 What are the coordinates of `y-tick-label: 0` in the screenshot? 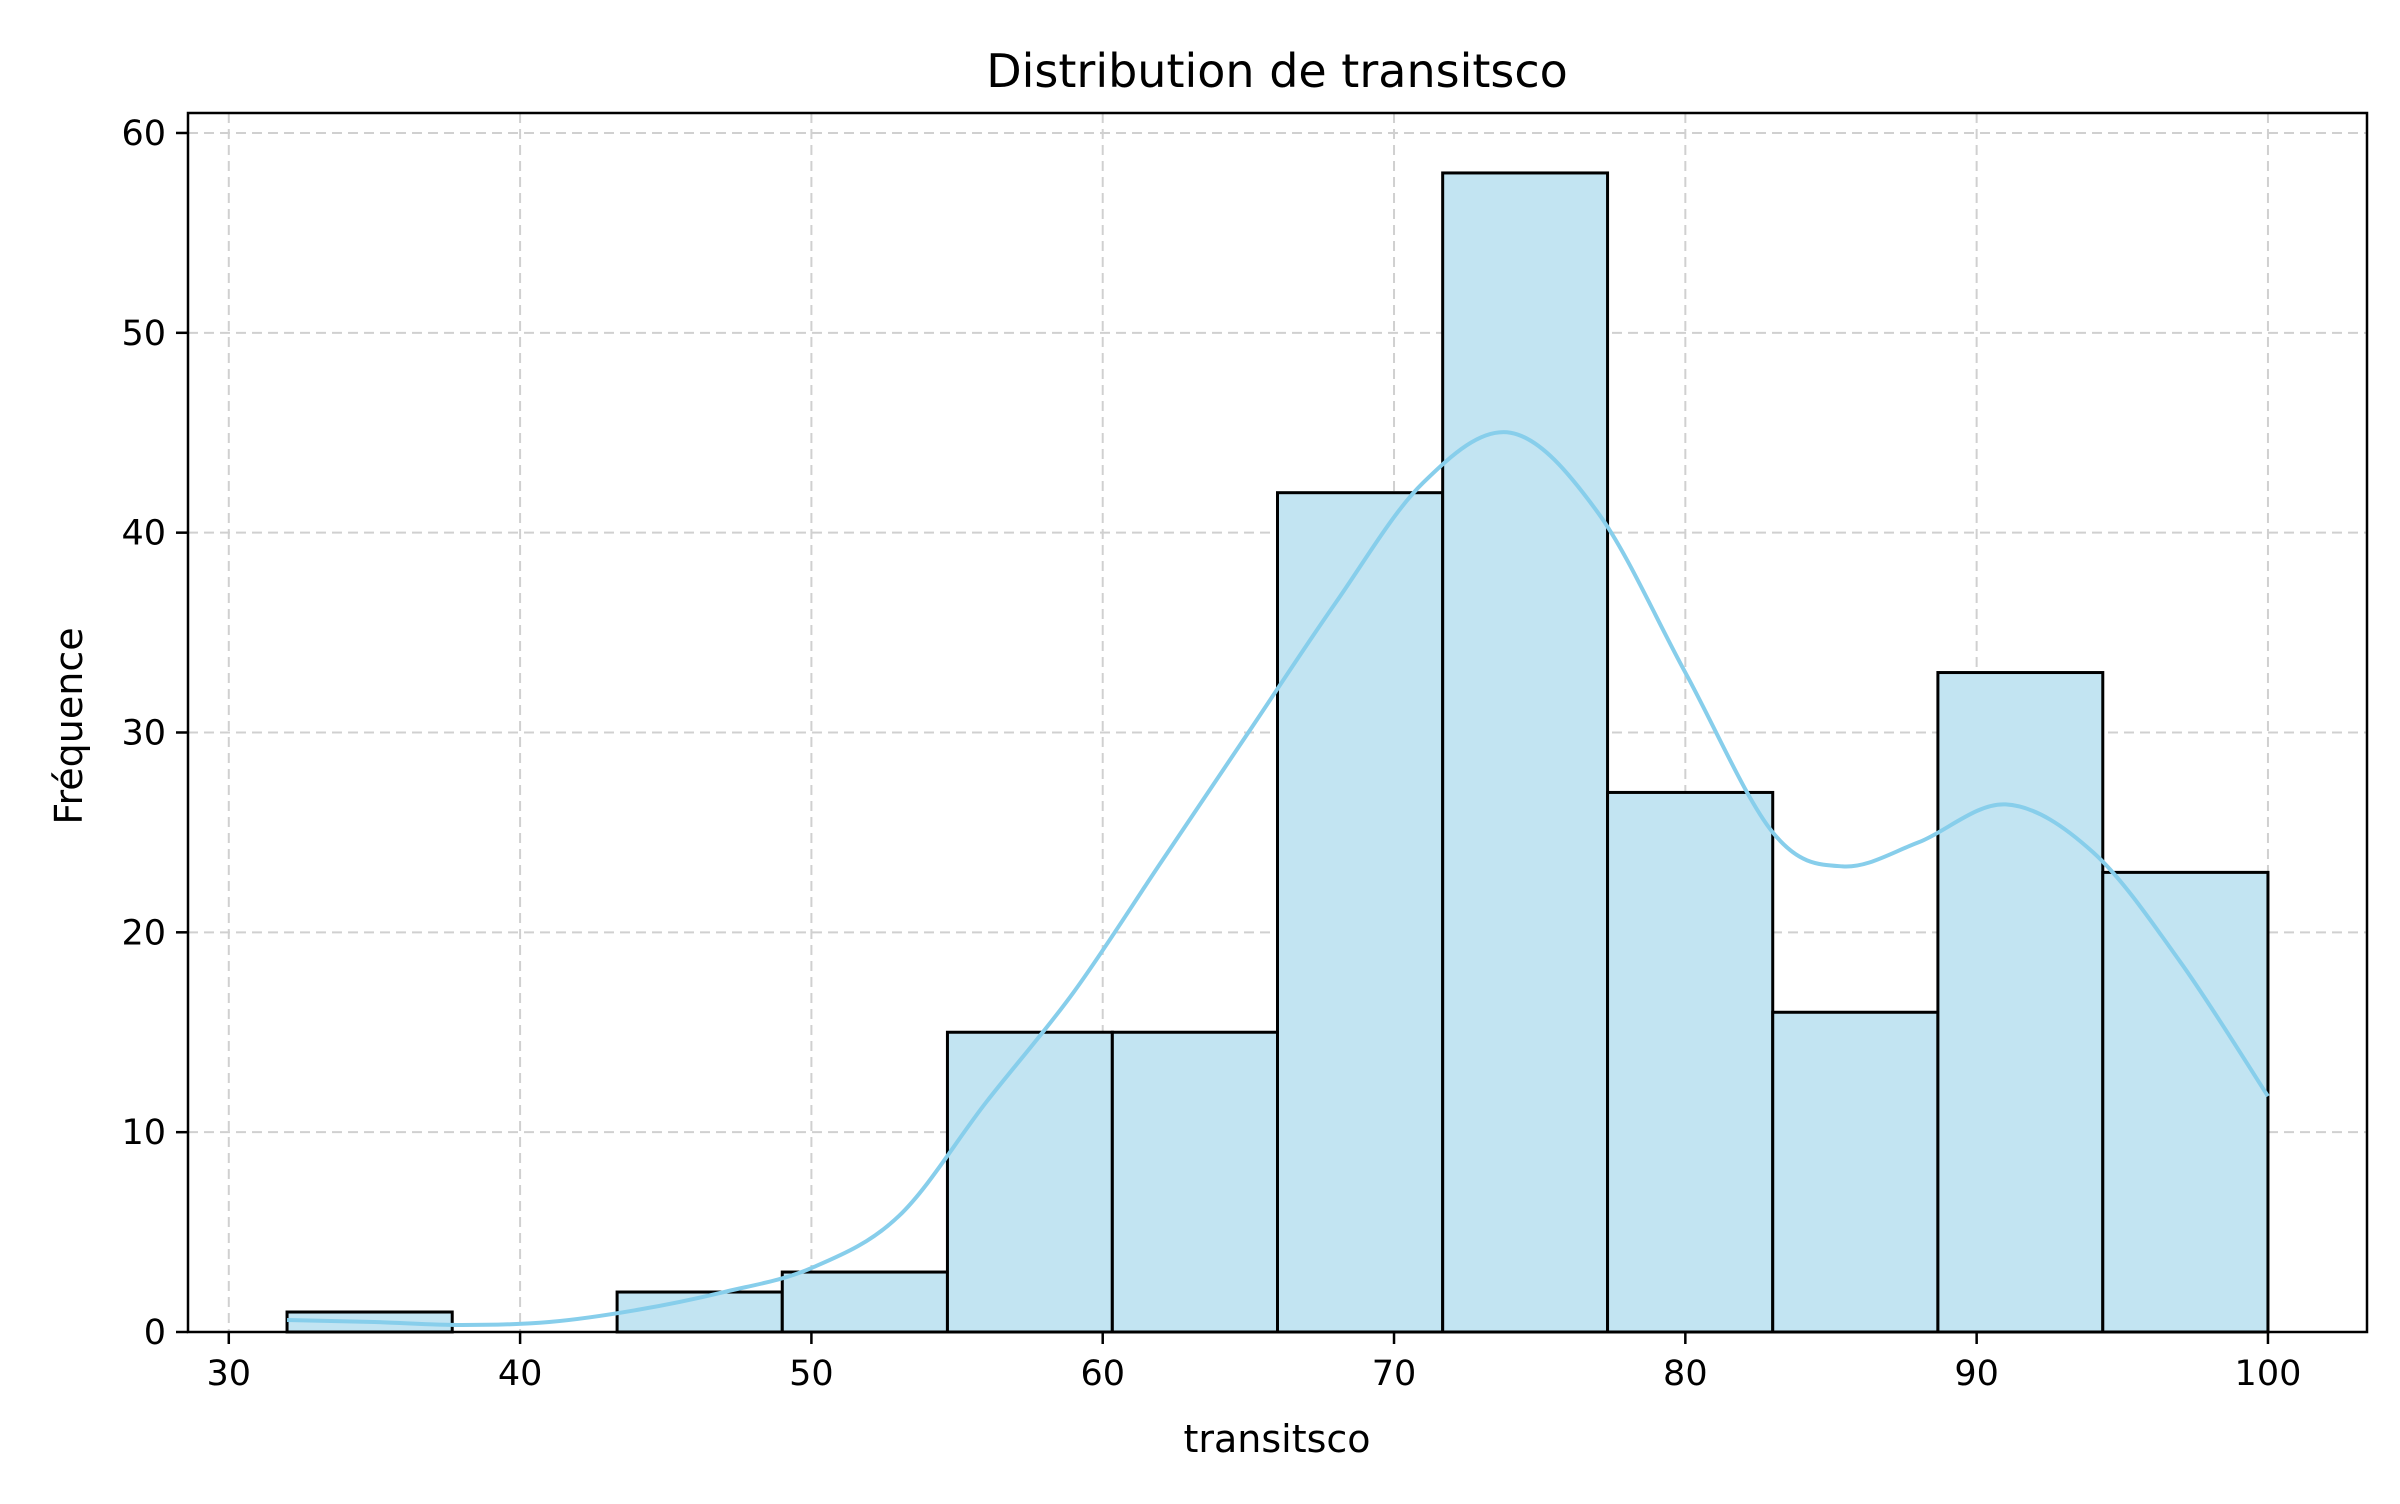 It's located at (155, 1333).